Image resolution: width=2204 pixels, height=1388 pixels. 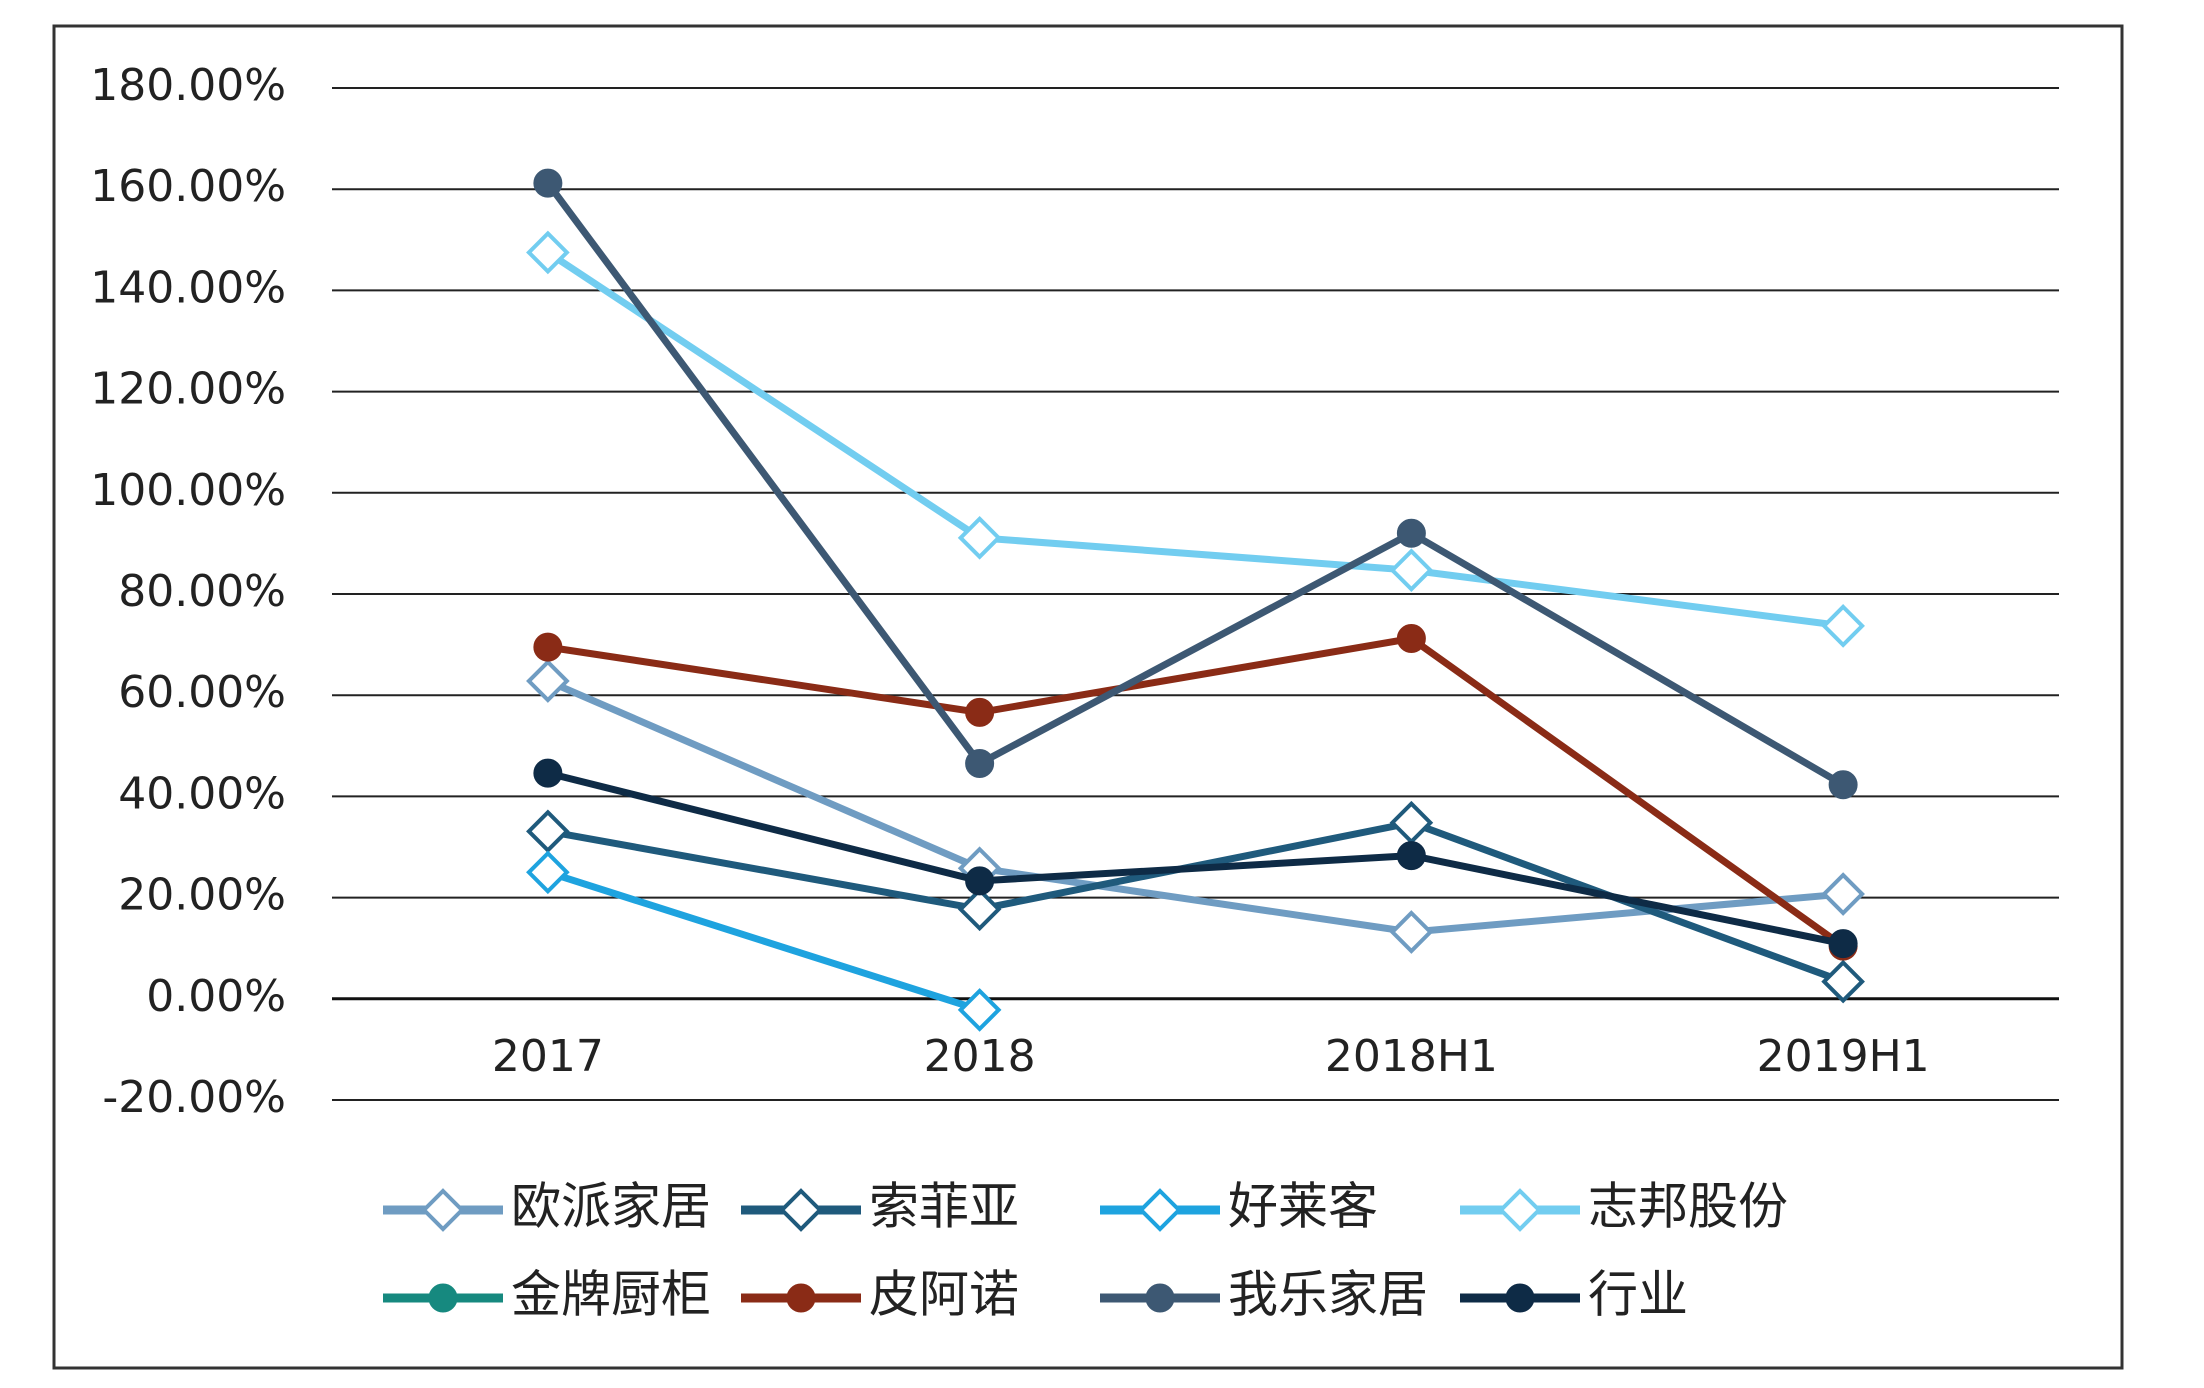 I want to click on x-tick-label: 2018, so click(x=980, y=1056).